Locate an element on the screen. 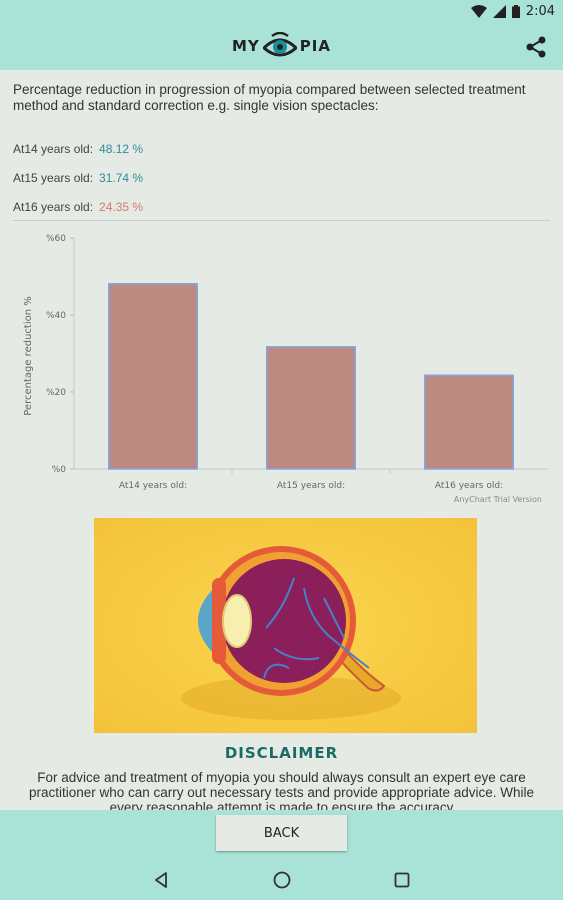  chart-watermark: AnyChart Trial Version is located at coordinates (498, 499).